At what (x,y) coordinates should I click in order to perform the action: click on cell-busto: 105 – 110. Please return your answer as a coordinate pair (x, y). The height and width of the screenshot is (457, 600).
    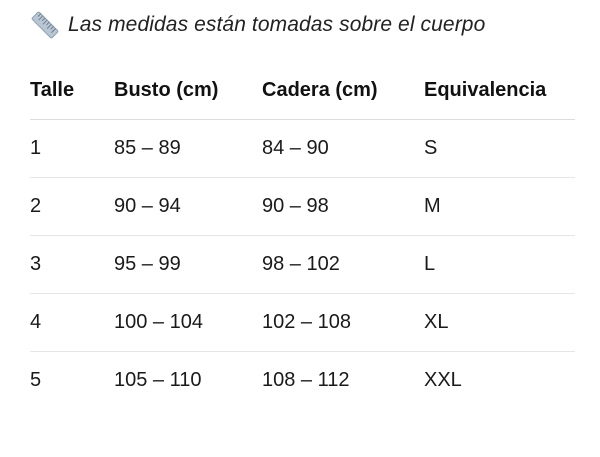
    Looking at the image, I should click on (158, 380).